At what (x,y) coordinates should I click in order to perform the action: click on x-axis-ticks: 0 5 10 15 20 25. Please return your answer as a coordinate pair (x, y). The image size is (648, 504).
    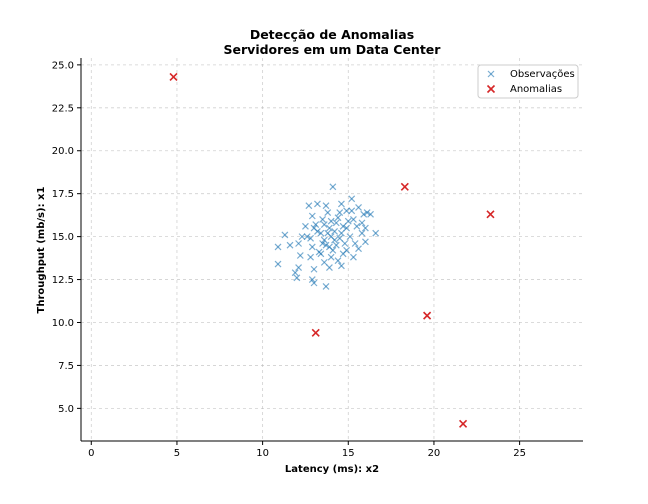
    Looking at the image, I should click on (307, 450).